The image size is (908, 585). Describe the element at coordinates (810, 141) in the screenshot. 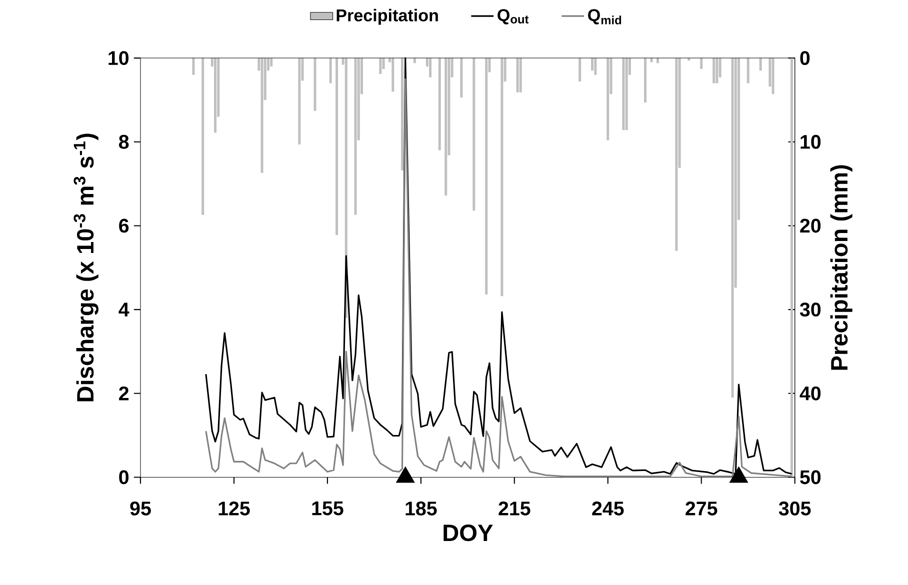

I see `y2-tick-label: 10` at that location.